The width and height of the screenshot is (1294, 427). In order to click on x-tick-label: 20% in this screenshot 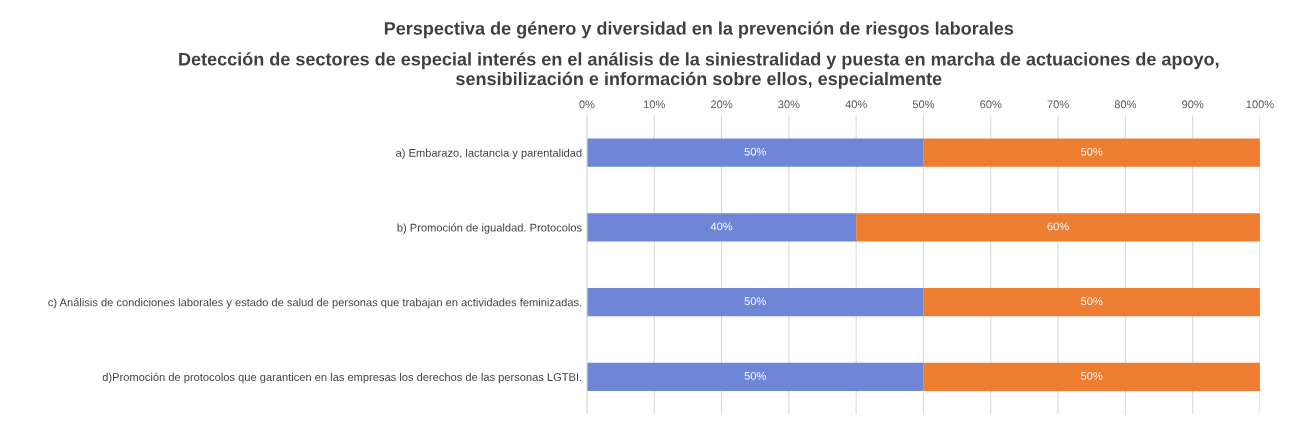, I will do `click(722, 104)`.